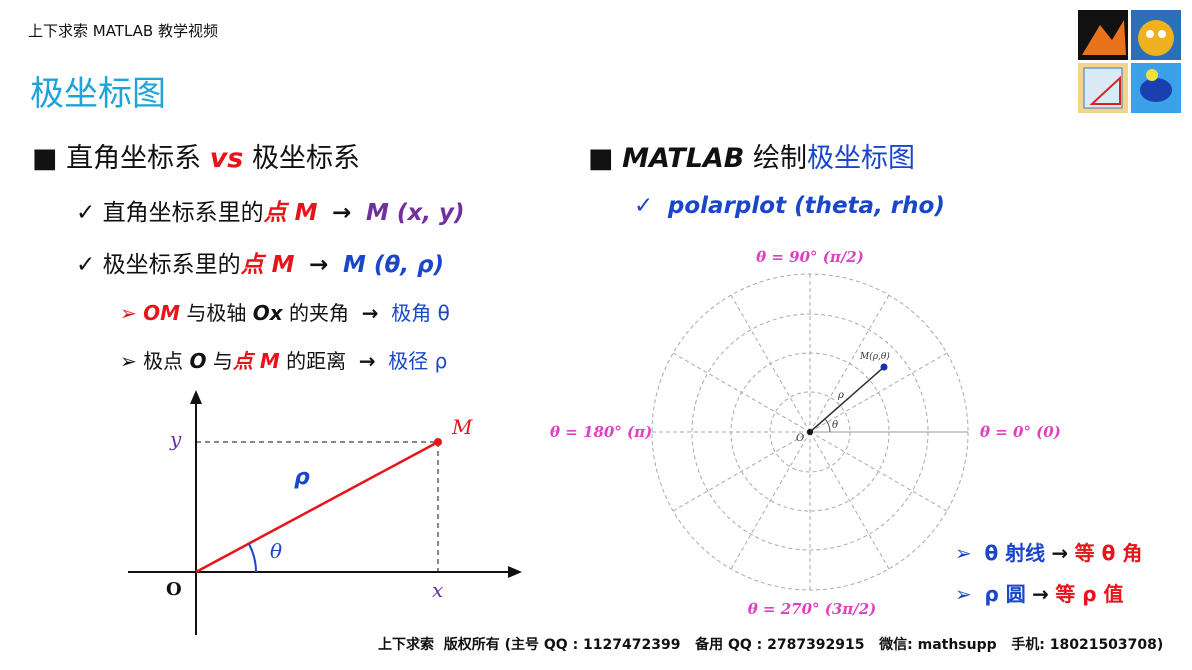 The width and height of the screenshot is (1192, 670). What do you see at coordinates (302, 477) in the screenshot?
I see `rho-label: ρ` at bounding box center [302, 477].